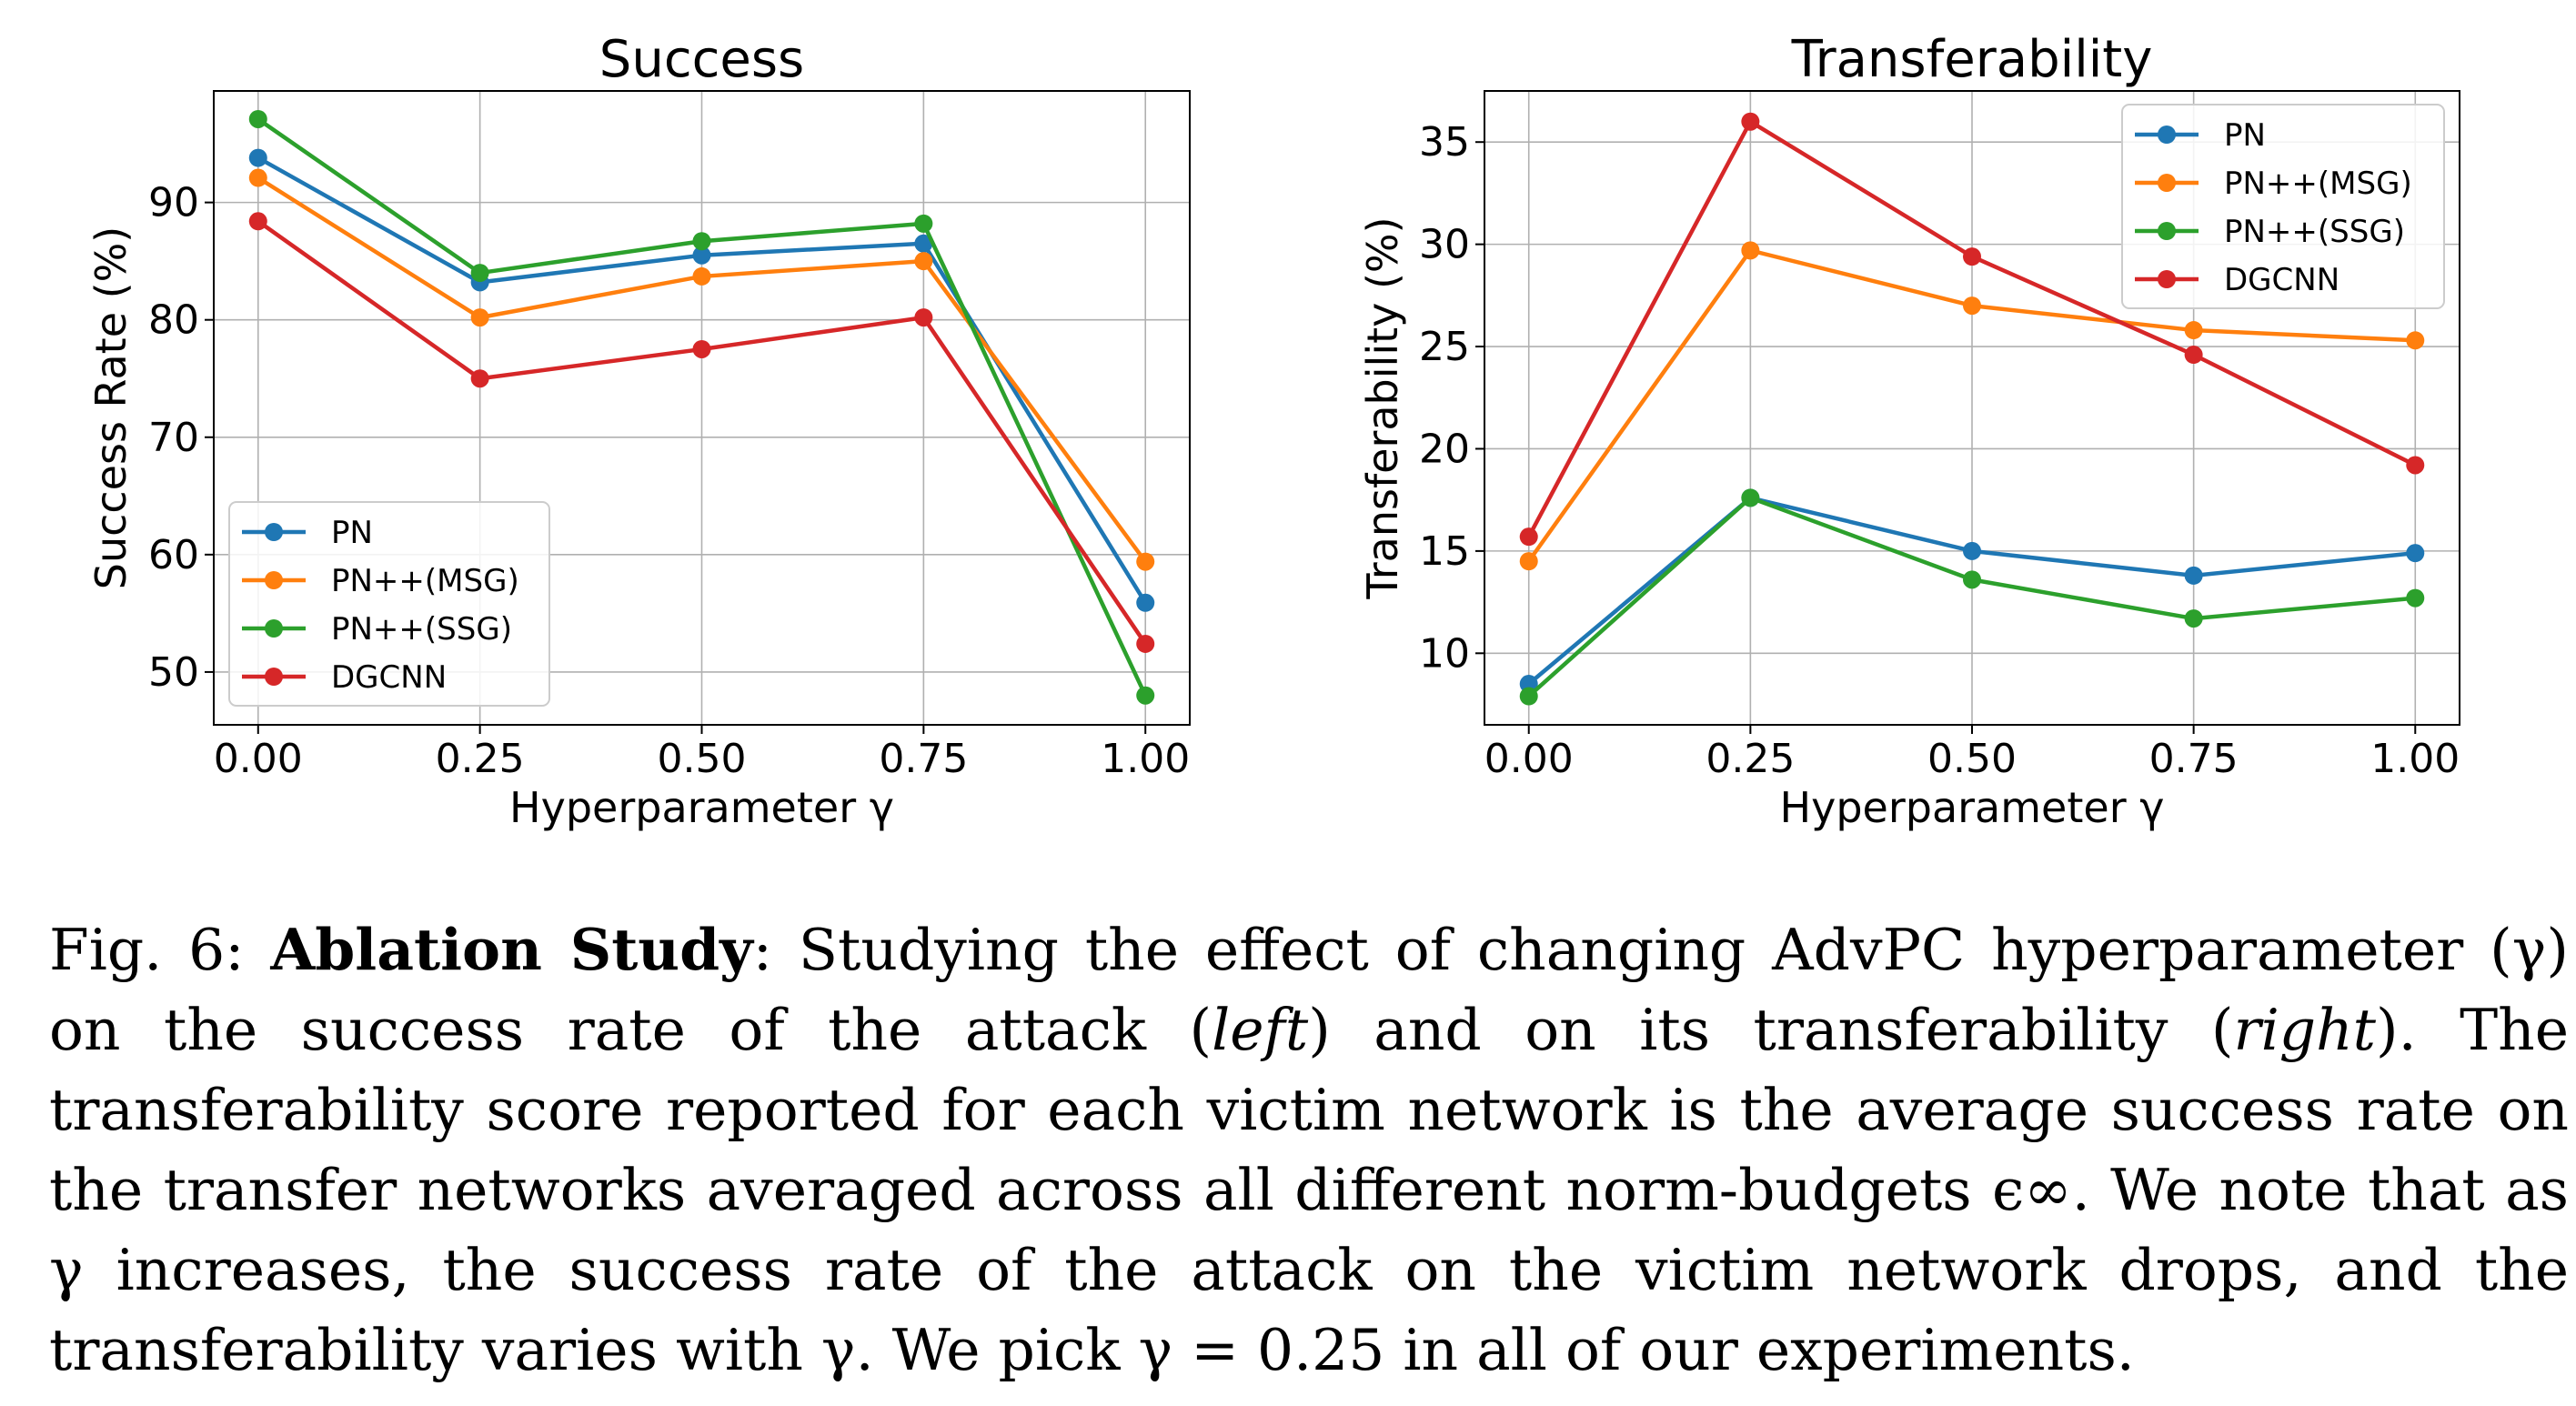 This screenshot has width=2576, height=1406. Describe the element at coordinates (173, 438) in the screenshot. I see `success-y-tick-label-2: 70` at that location.